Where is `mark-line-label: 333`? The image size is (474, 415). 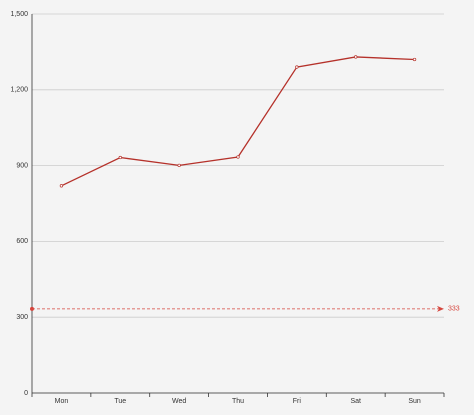 mark-line-label: 333 is located at coordinates (454, 309).